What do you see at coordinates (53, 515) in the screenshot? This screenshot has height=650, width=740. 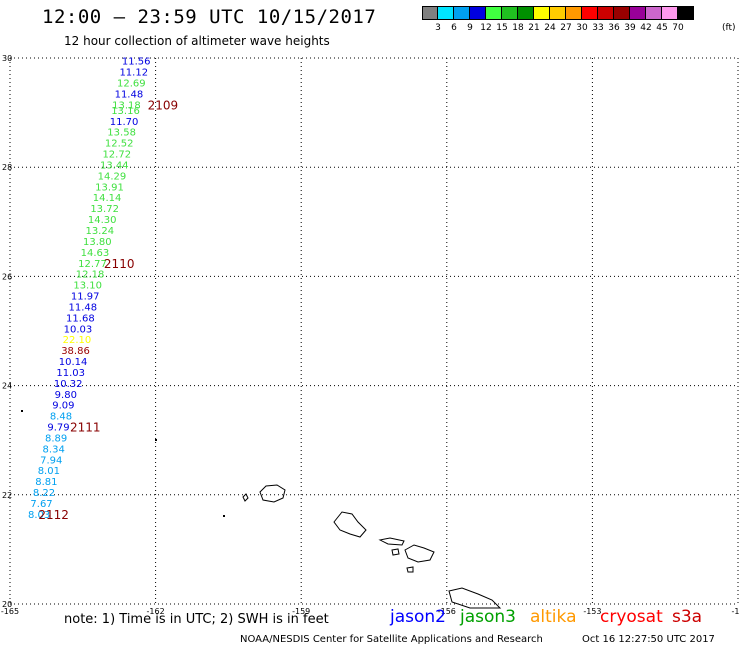 I see `pass-time-label: 2112` at bounding box center [53, 515].